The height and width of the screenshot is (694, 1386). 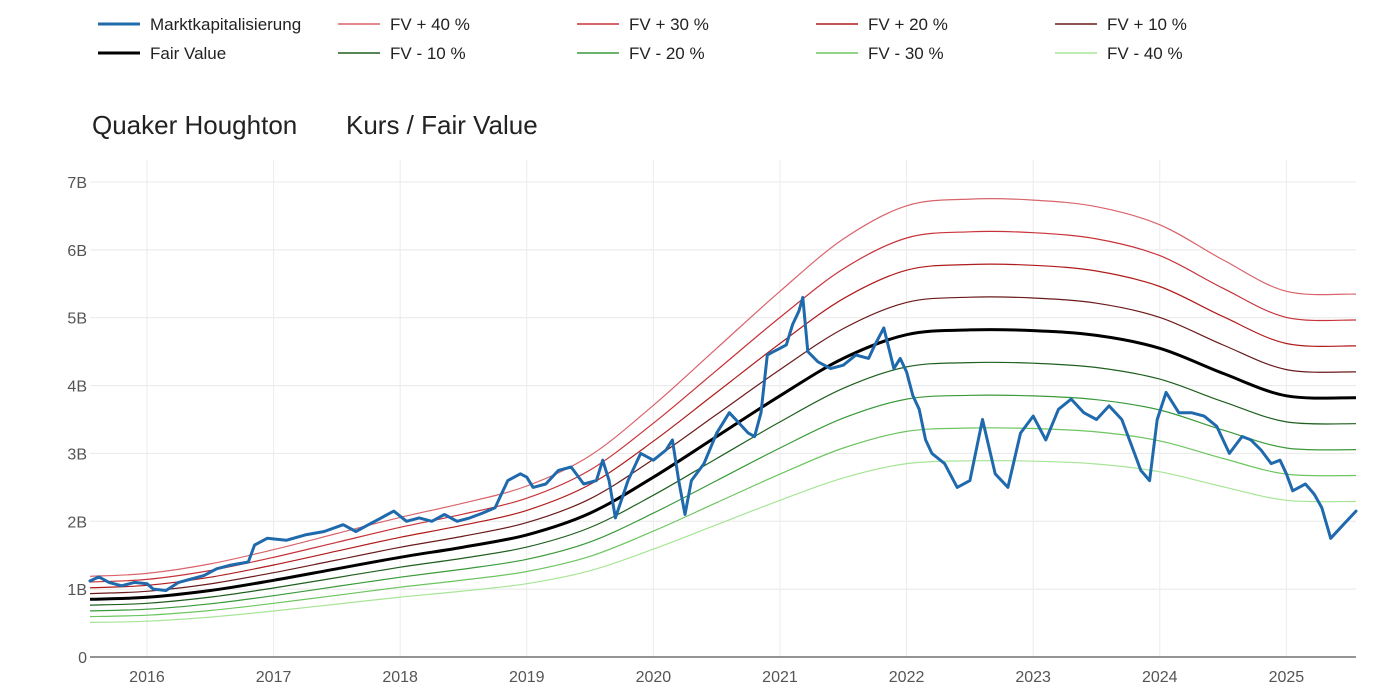 I want to click on y-tick-label: 5B, so click(x=77, y=319).